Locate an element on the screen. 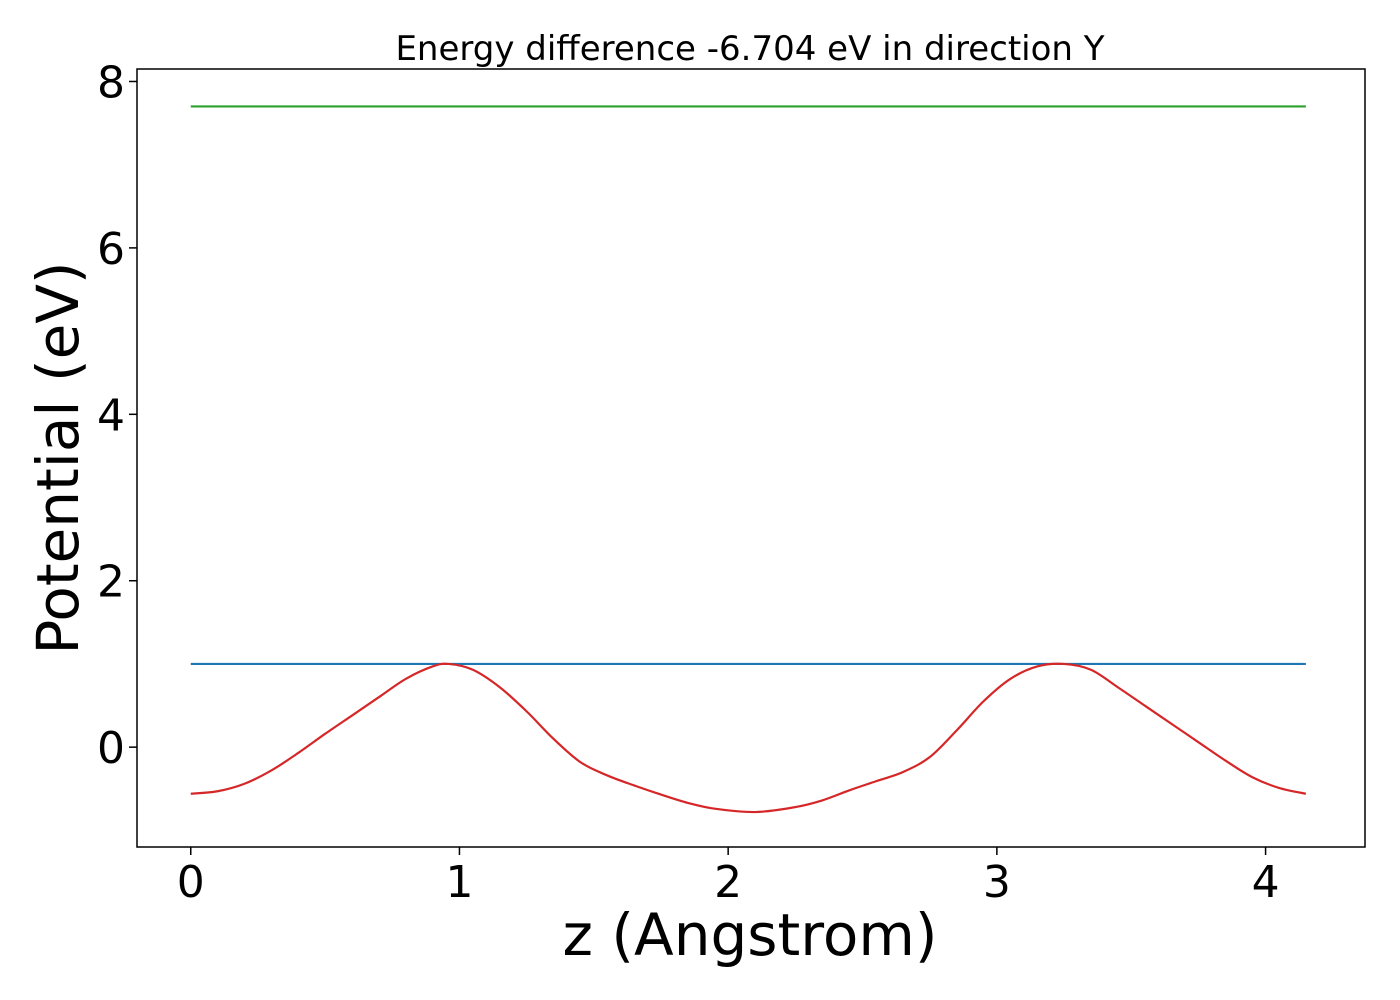 Image resolution: width=1400 pixels, height=1000 pixels. series-line-red is located at coordinates (748, 738).